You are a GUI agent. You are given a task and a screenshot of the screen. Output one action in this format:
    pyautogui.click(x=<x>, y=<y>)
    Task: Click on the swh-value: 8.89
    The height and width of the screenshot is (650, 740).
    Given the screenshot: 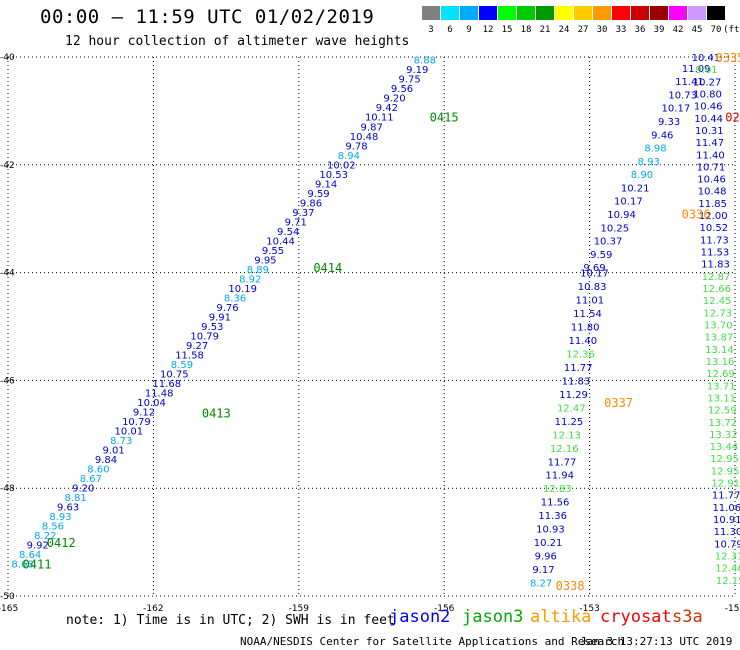 What is the action you would take?
    pyautogui.click(x=258, y=270)
    